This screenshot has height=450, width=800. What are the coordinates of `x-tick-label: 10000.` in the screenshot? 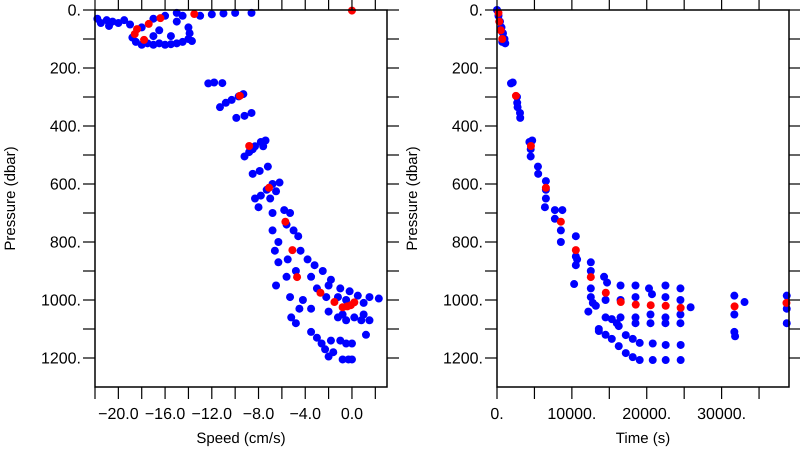 It's located at (571, 414).